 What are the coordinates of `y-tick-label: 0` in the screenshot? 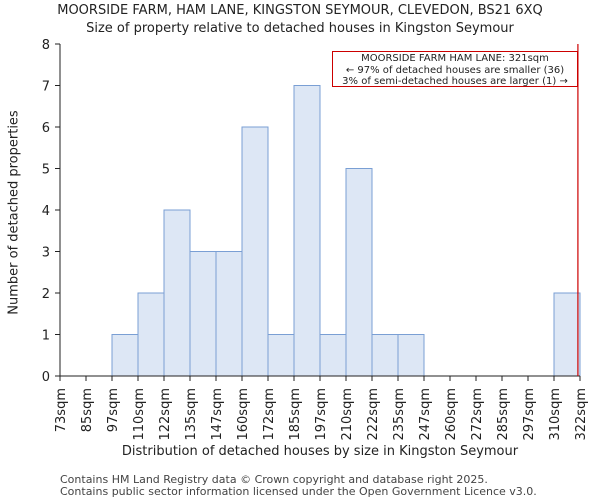 It's located at (46, 377).